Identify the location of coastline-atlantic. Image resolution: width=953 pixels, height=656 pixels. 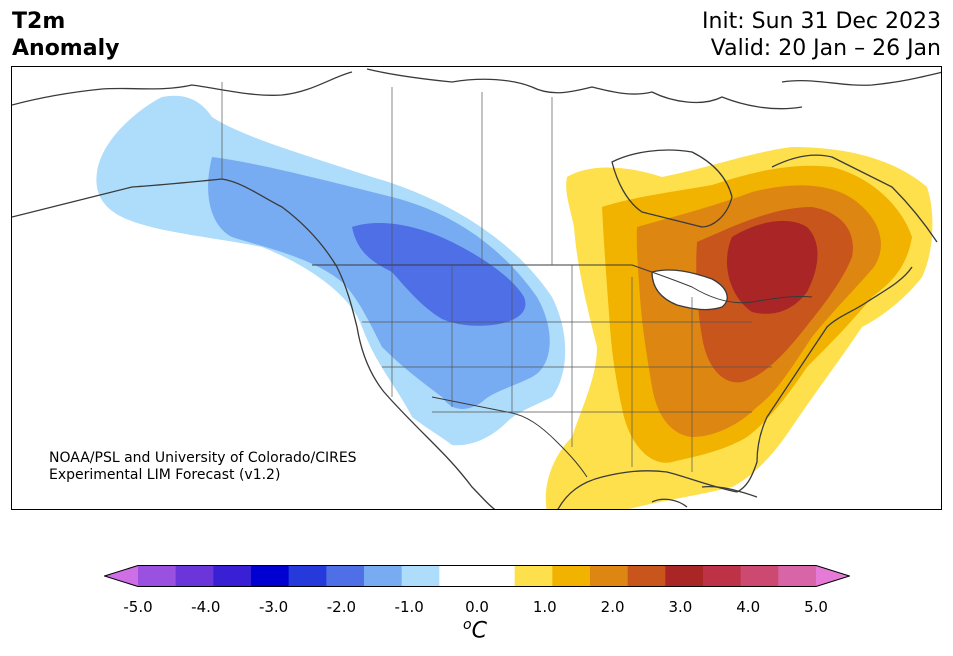
(837, 323).